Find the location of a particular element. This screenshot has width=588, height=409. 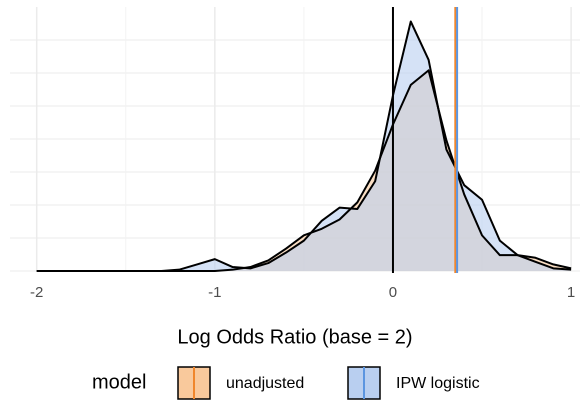

x-tick-label: -2 is located at coordinates (36, 292).